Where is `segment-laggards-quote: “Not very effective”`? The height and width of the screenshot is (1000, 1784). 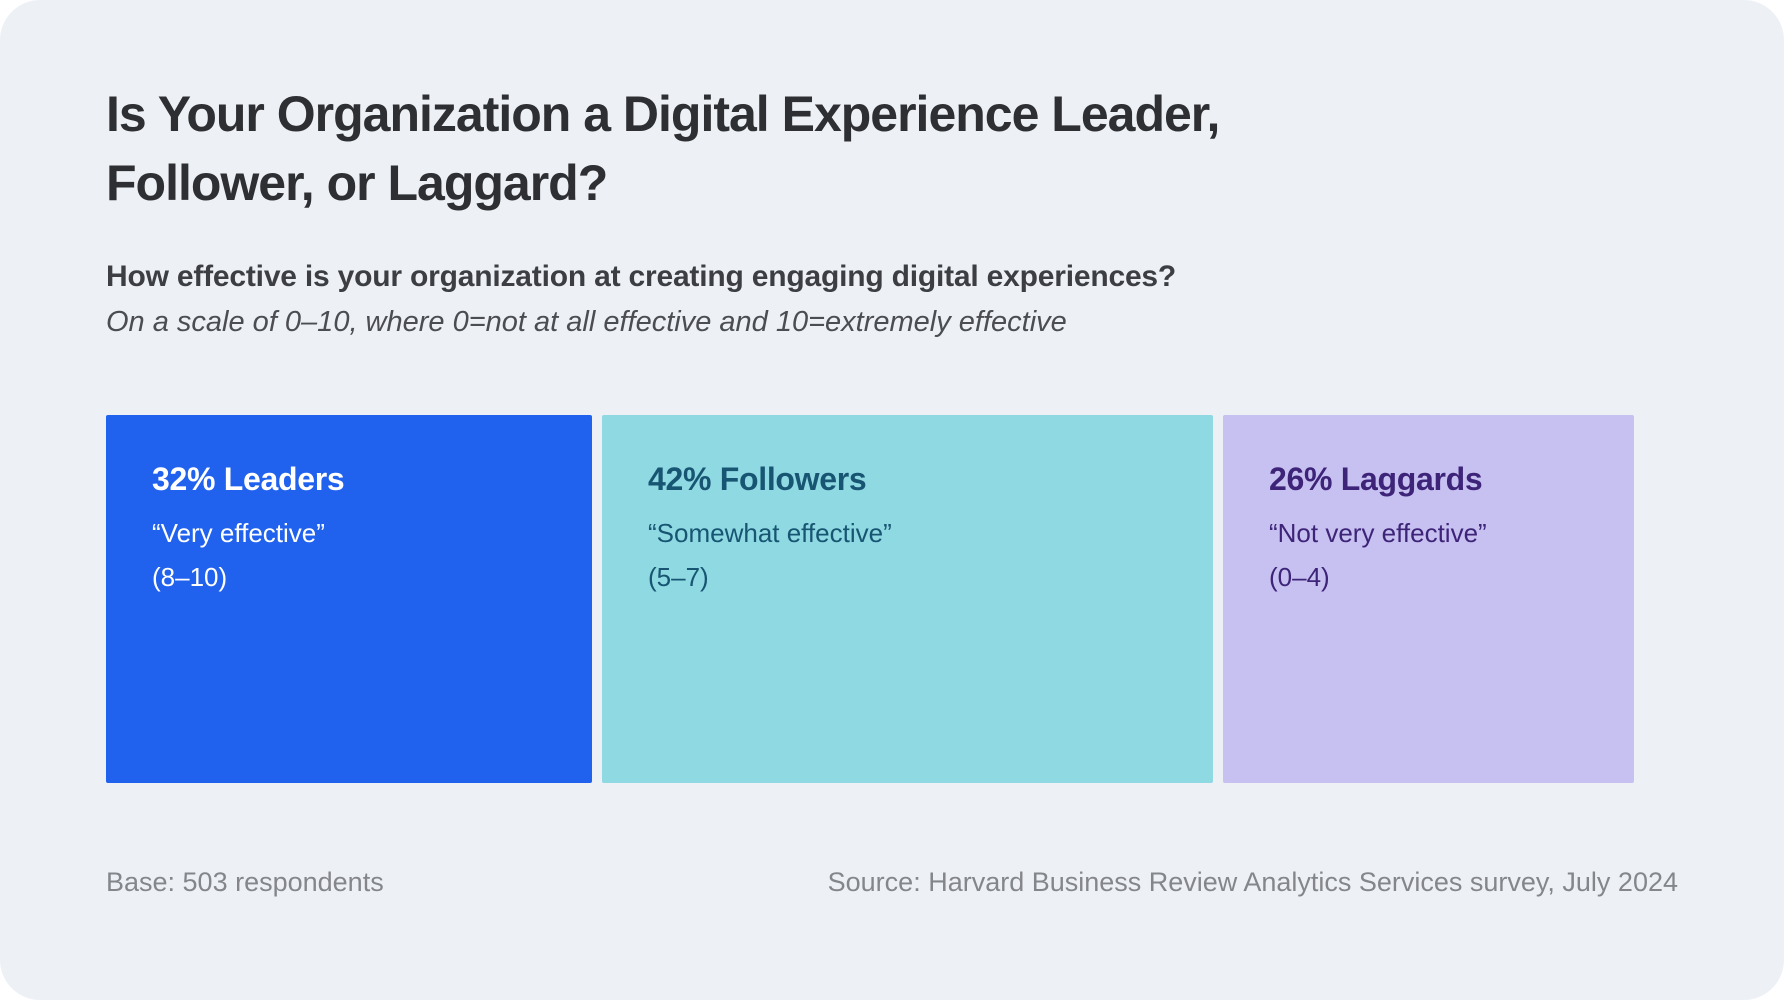
segment-laggards-quote: “Not very effective” is located at coordinates (1378, 533).